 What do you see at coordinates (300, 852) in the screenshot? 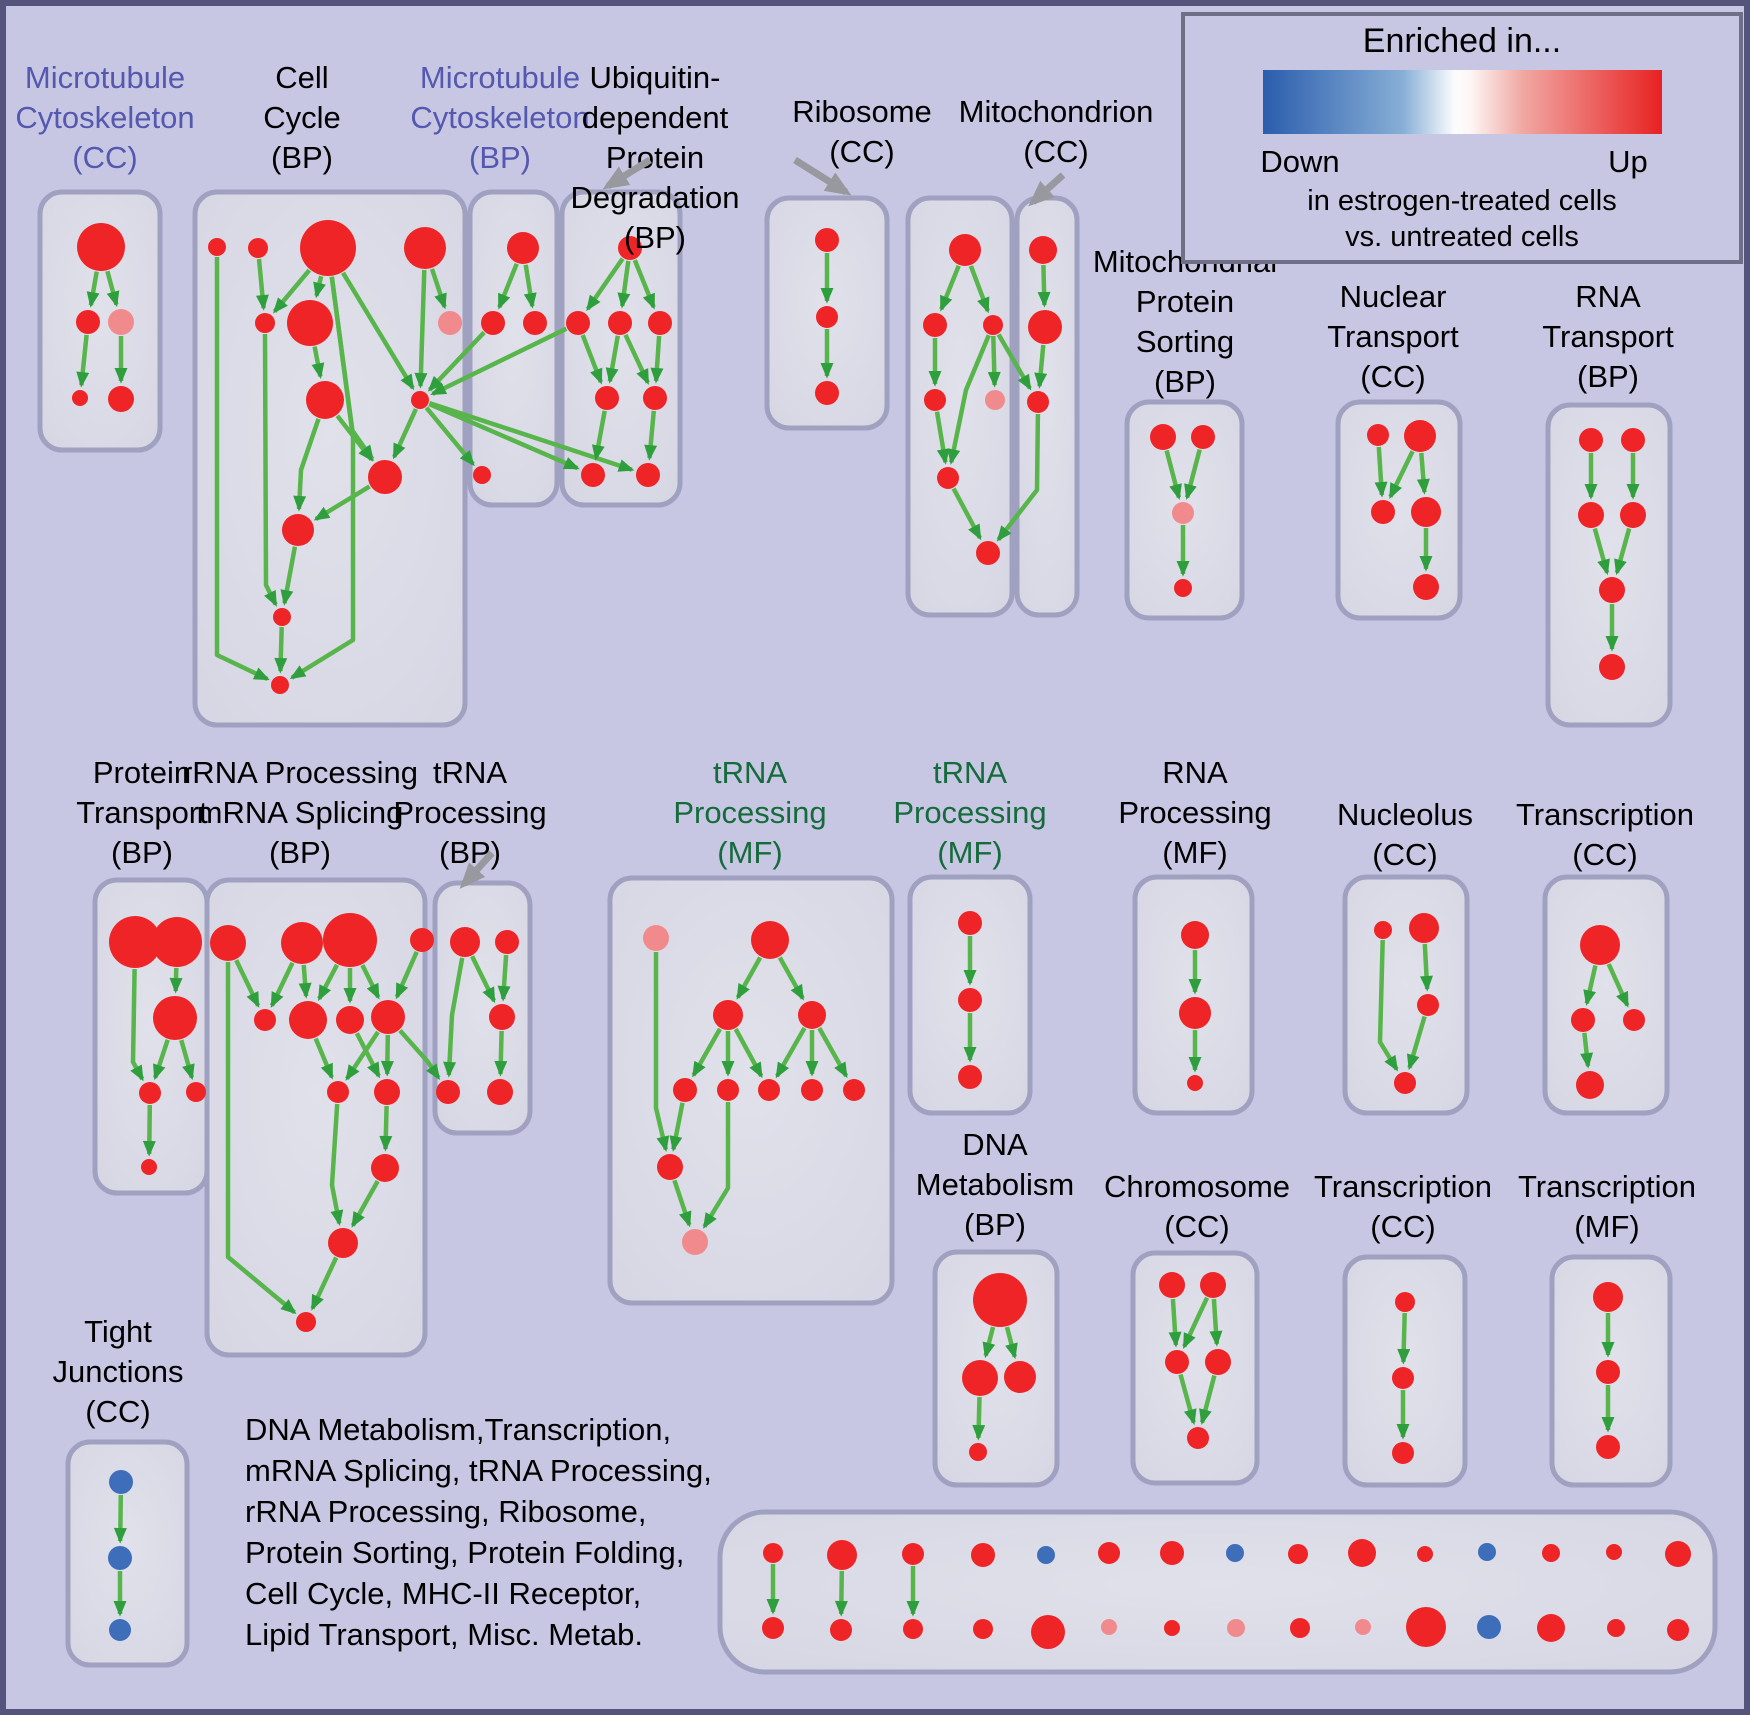
I see `label-rrna-processing: (BP)` at bounding box center [300, 852].